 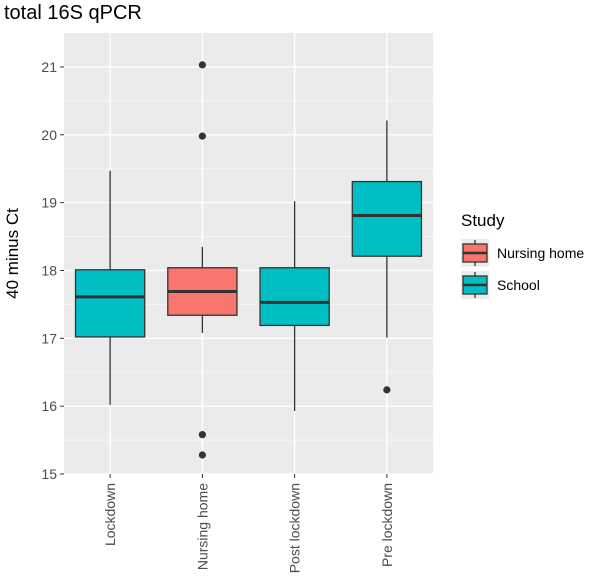 I want to click on y-tick-label: 17, so click(x=49, y=338).